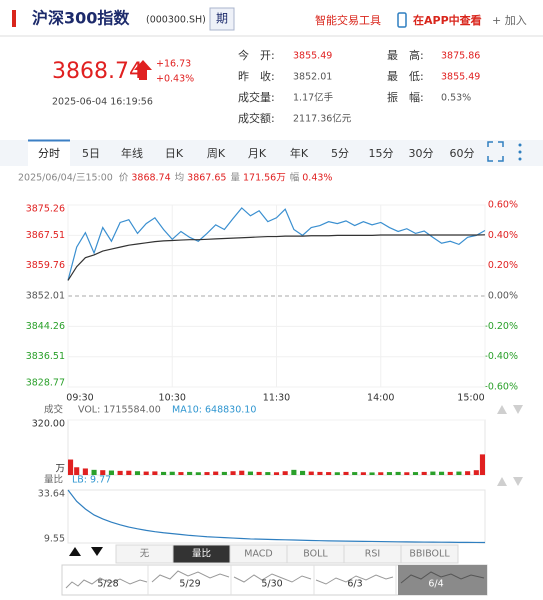 Image resolution: width=543 pixels, height=600 pixels. I want to click on ma-label: MA10: 648830.10, so click(214, 410).